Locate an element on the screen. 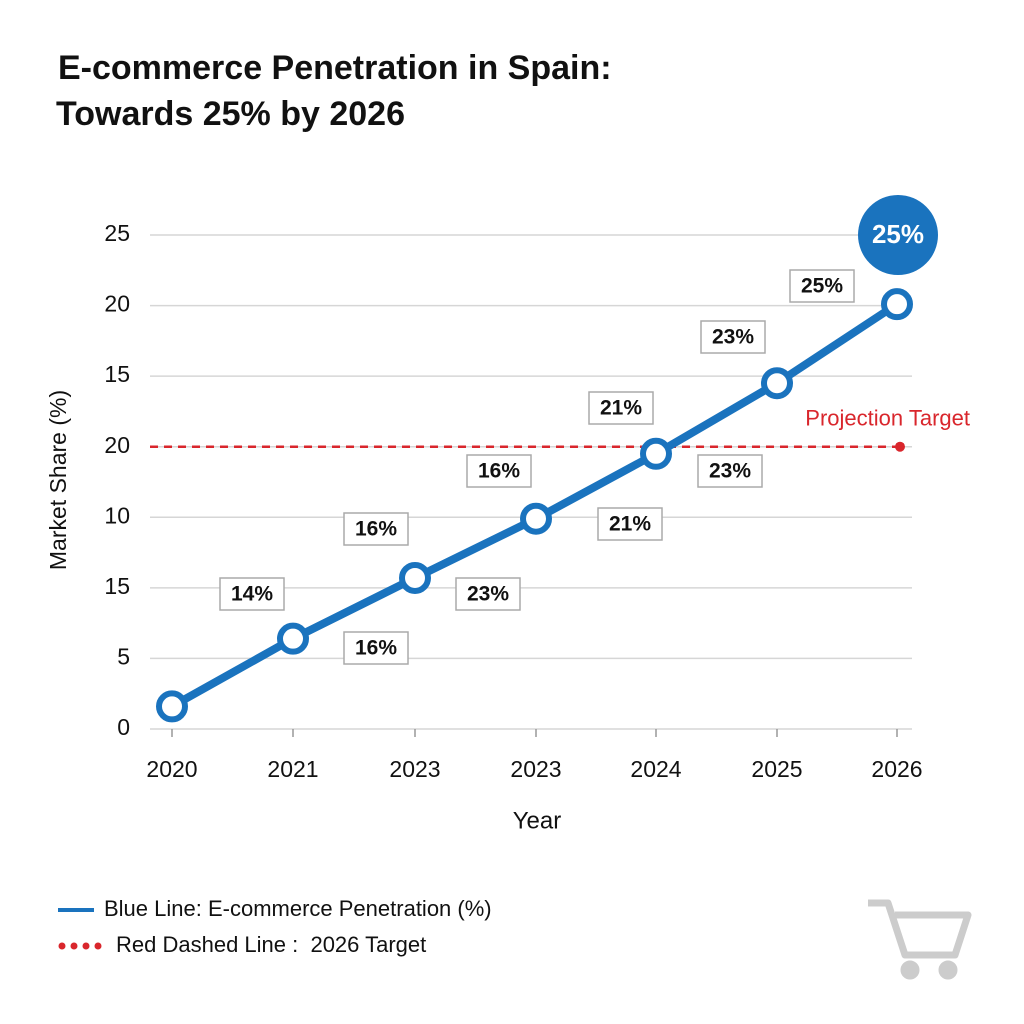 Image resolution: width=1024 pixels, height=1024 pixels. y-tick-label: 25 is located at coordinates (117, 233).